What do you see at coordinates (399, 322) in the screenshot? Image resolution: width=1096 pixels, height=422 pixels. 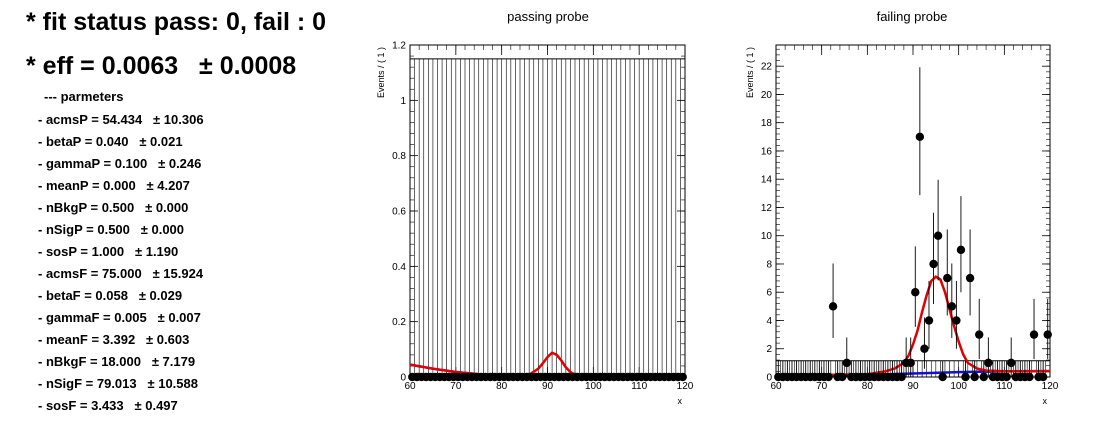 I see `y-tick-label: 0.2` at bounding box center [399, 322].